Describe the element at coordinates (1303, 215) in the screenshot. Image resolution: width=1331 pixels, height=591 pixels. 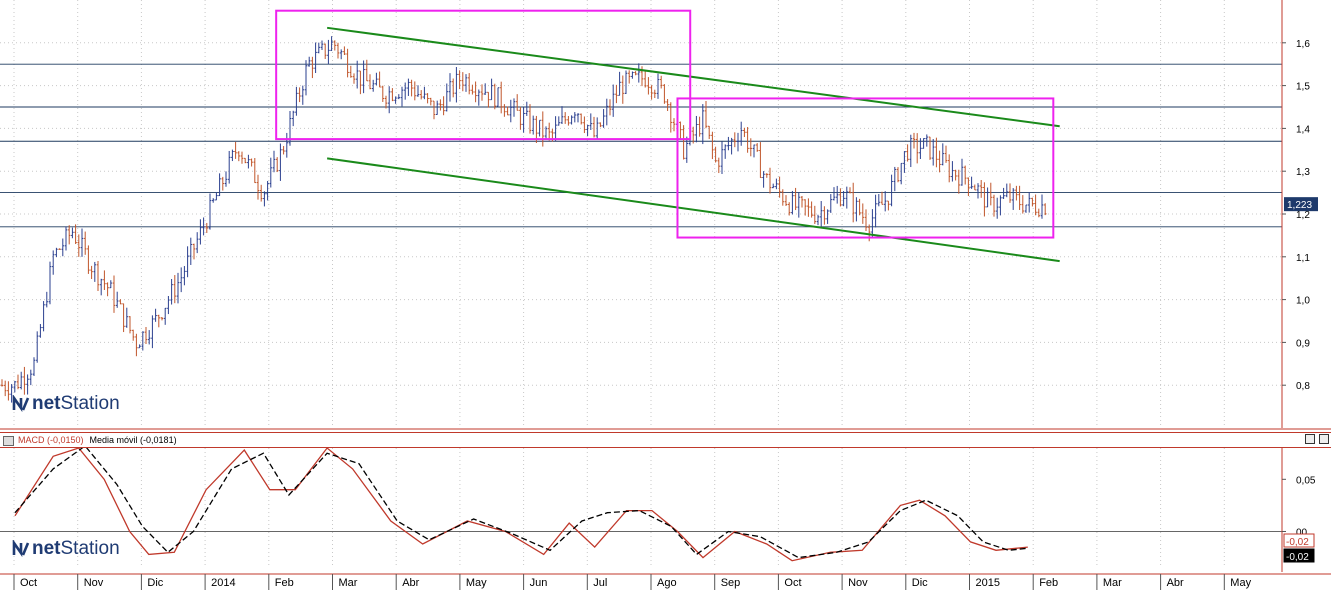
I see `price-y-tick-label: 1,2` at that location.